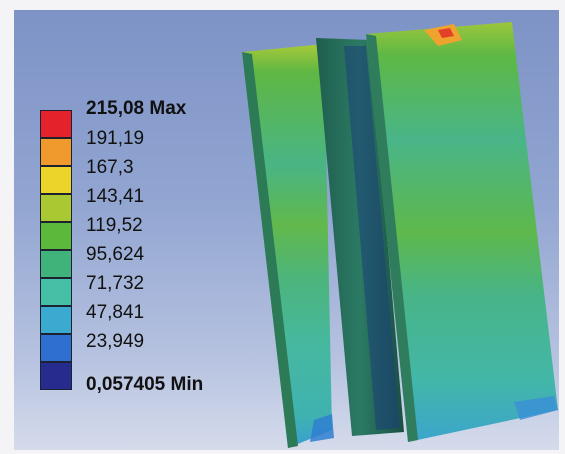  What do you see at coordinates (115, 341) in the screenshot?
I see `legend-label-8: 23,949` at bounding box center [115, 341].